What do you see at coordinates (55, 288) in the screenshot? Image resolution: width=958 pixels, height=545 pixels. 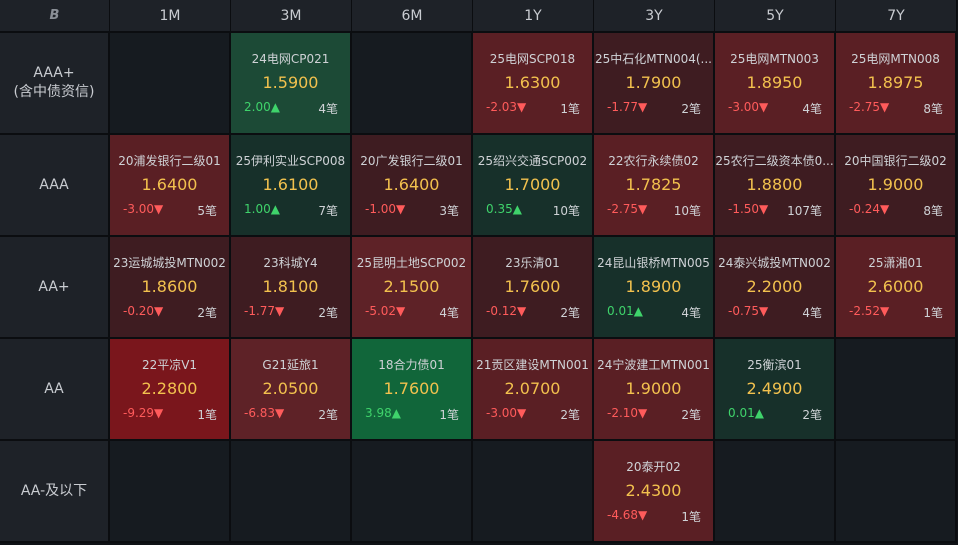 I see `row-label: AA+` at bounding box center [55, 288].